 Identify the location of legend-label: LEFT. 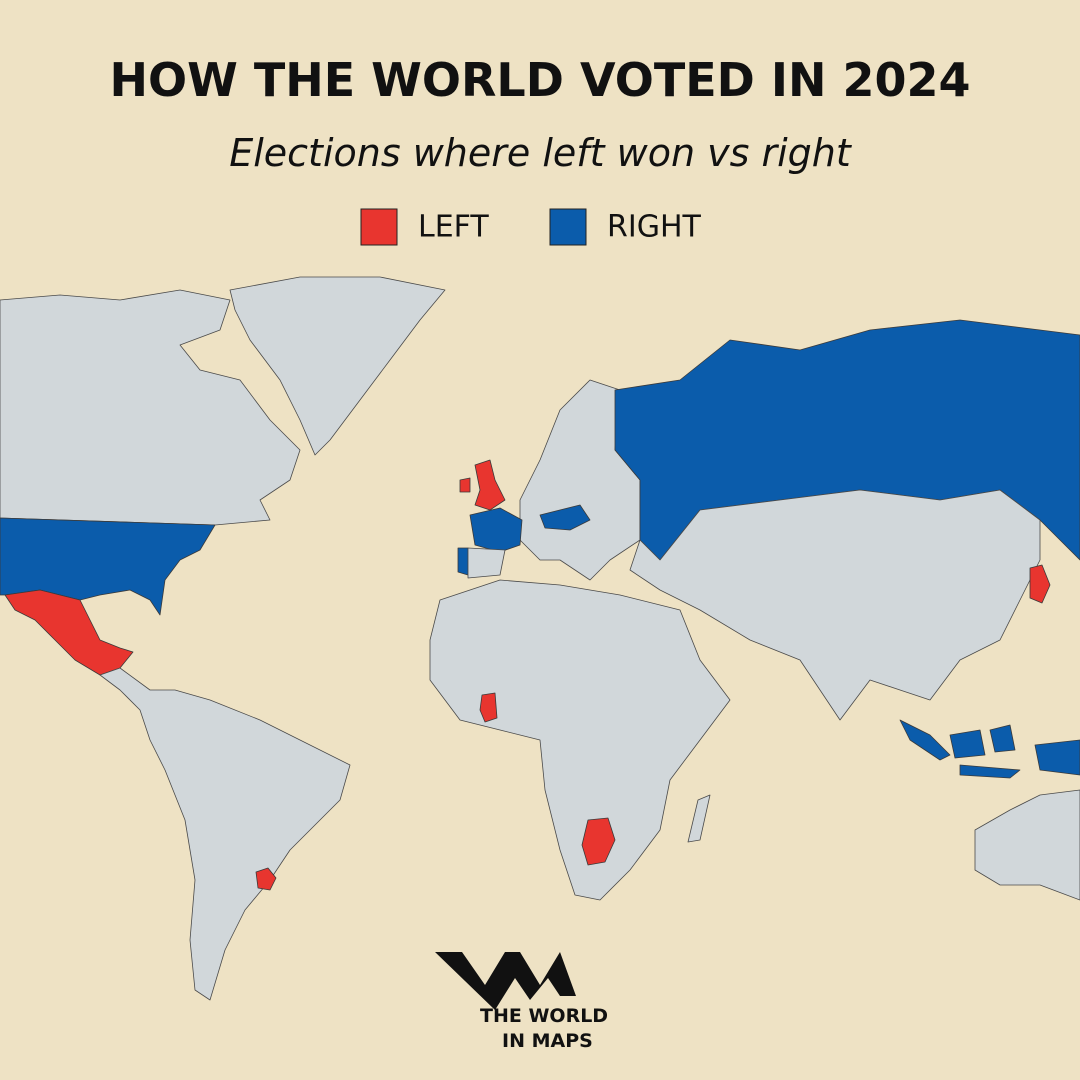
(453, 227).